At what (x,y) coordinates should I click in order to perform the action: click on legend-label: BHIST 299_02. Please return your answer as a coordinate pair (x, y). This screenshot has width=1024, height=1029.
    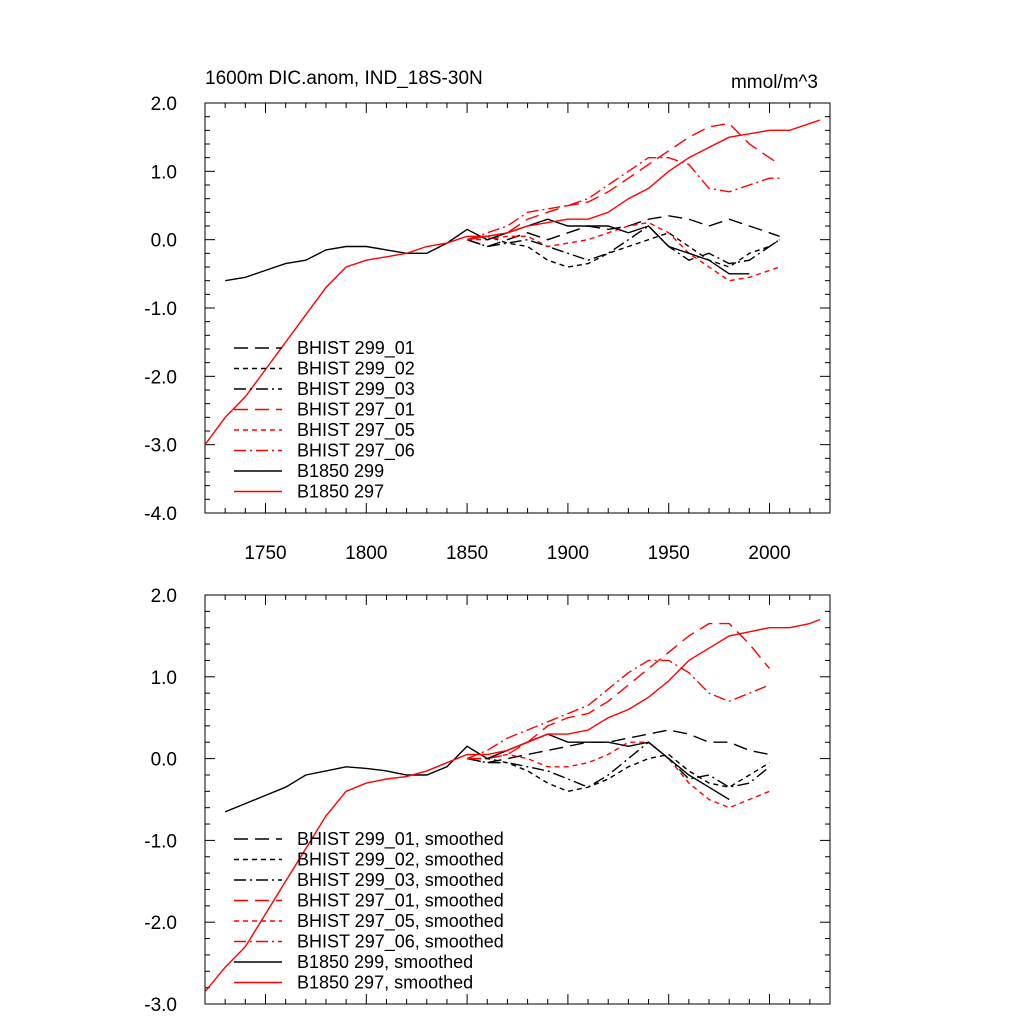
    Looking at the image, I should click on (356, 369).